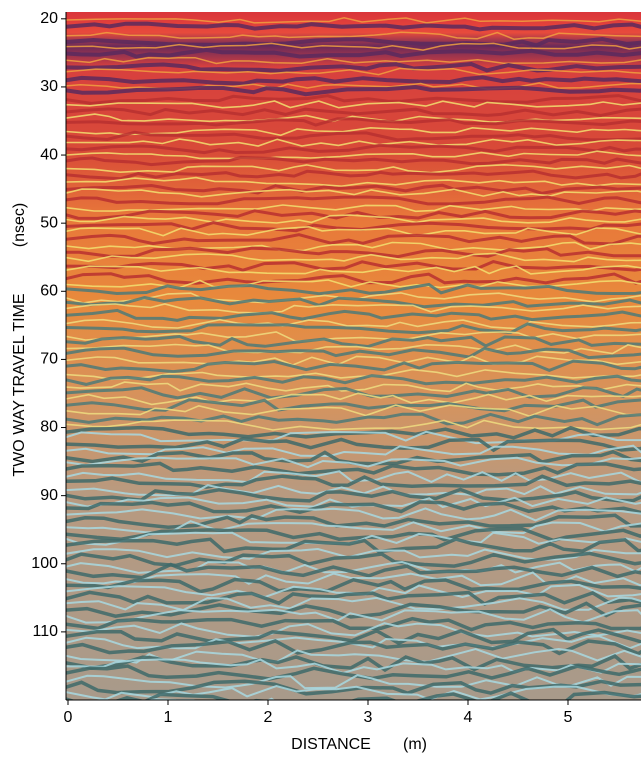  I want to click on y-tick-label: 70, so click(49, 359).